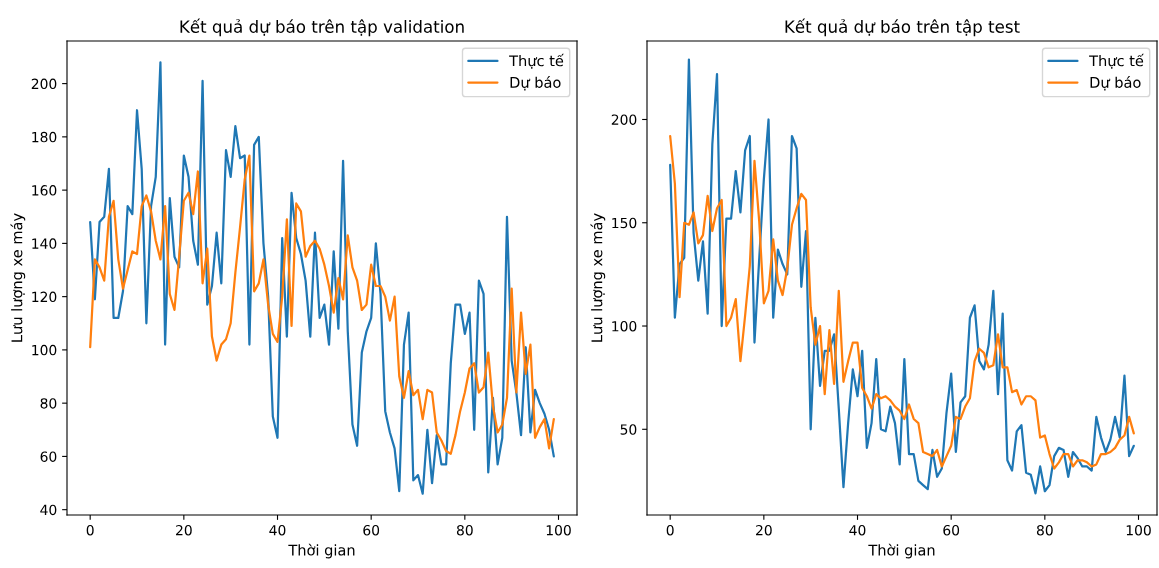  I want to click on y-tick-label: 60, so click(48, 456).